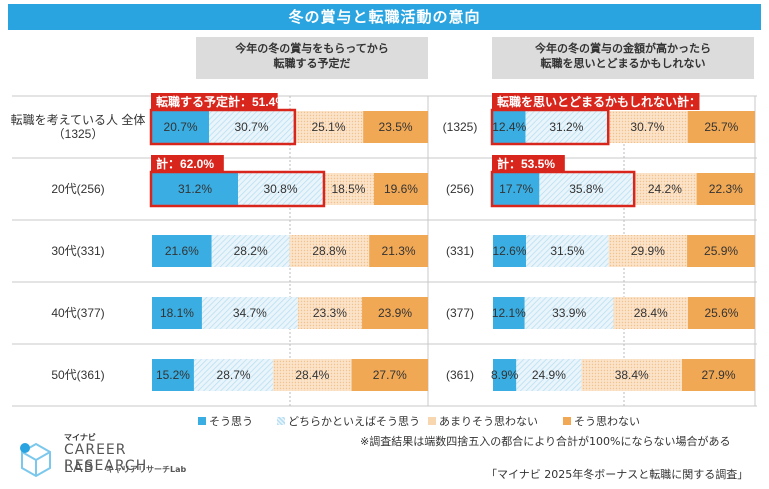  Describe the element at coordinates (78, 134) in the screenshot. I see `category-label: （1325）` at that location.